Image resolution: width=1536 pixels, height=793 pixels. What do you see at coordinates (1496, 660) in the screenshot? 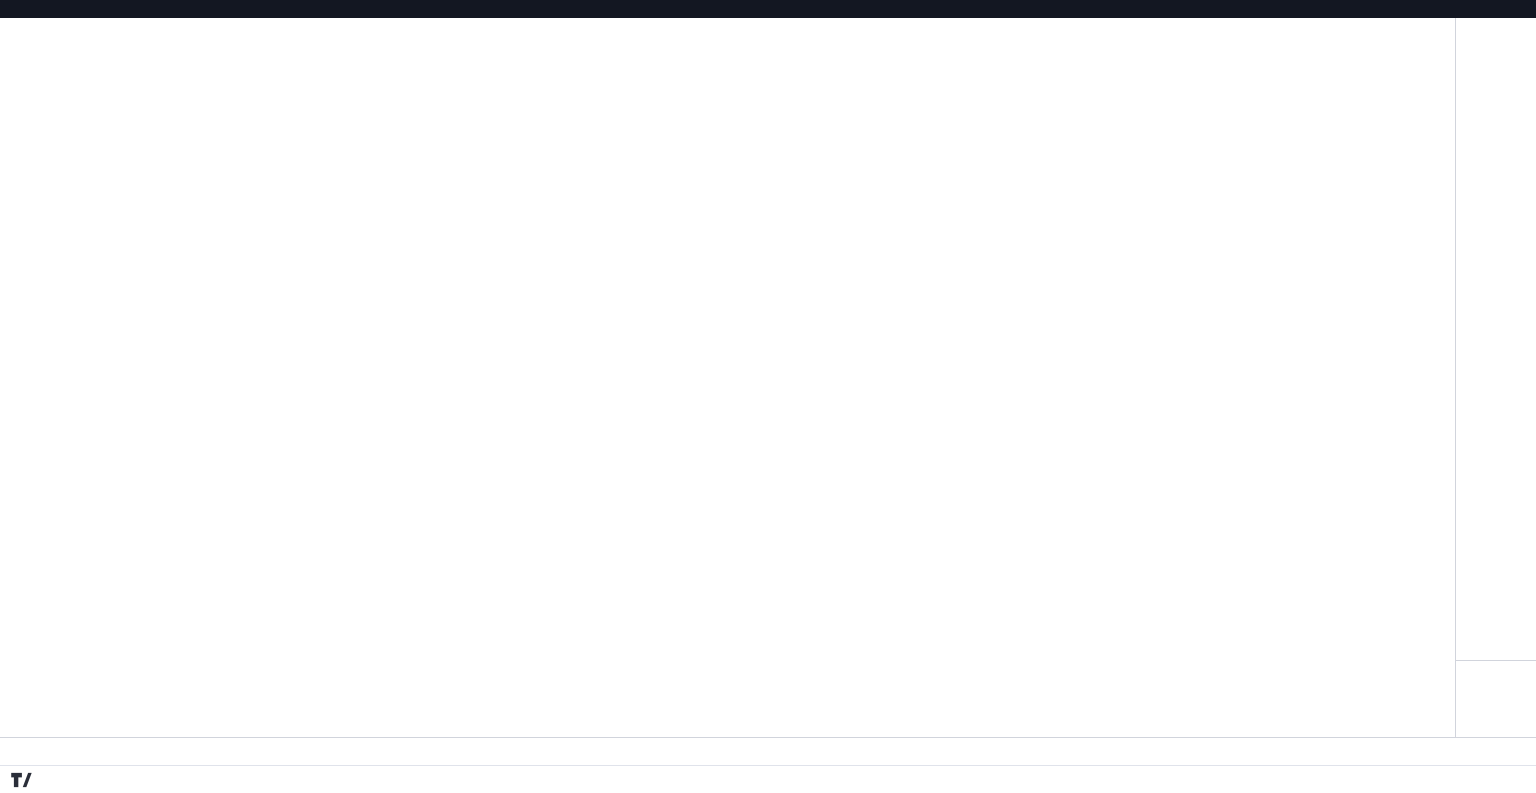
I see `pane-separator` at bounding box center [1496, 660].